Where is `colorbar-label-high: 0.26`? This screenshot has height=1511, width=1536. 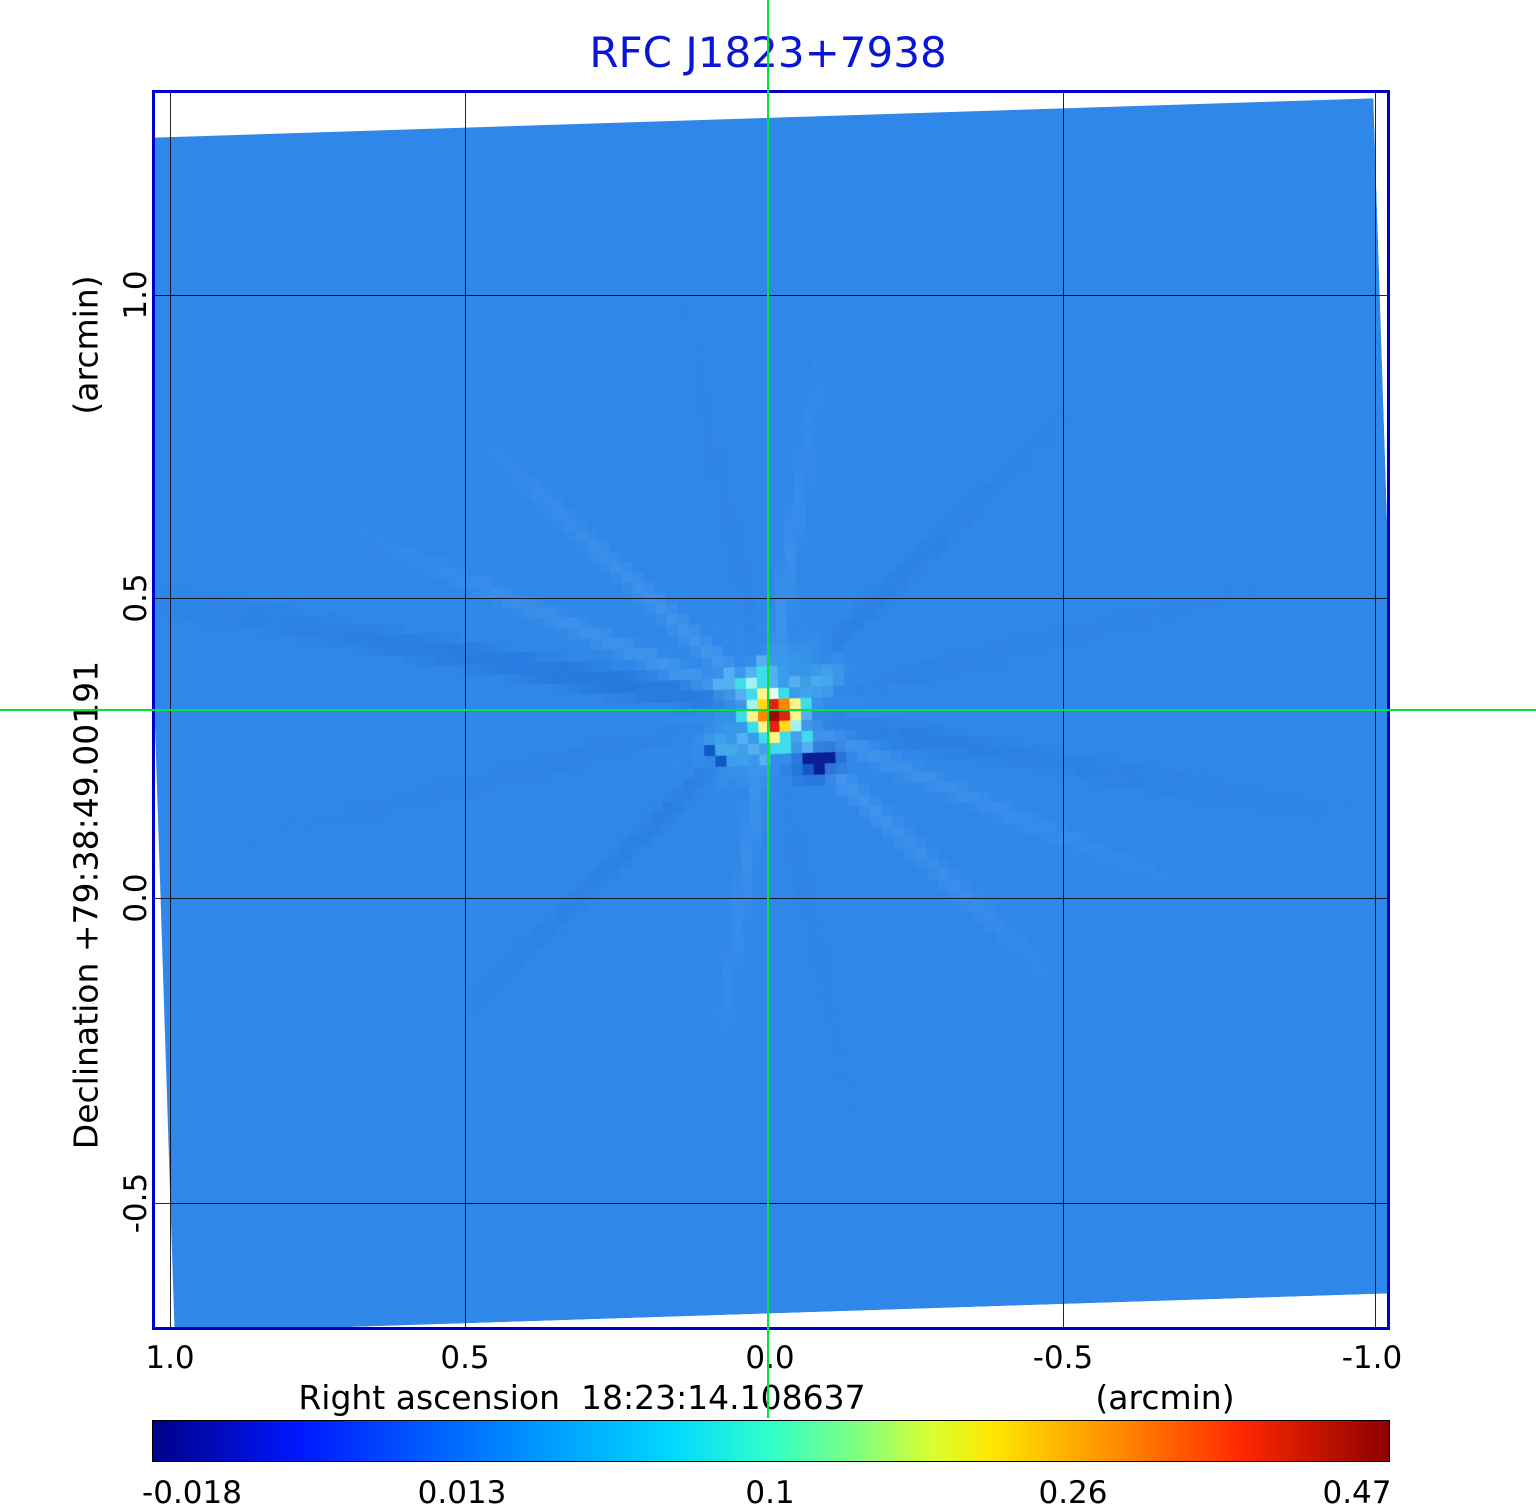
colorbar-label-high: 0.26 is located at coordinates (1073, 1493).